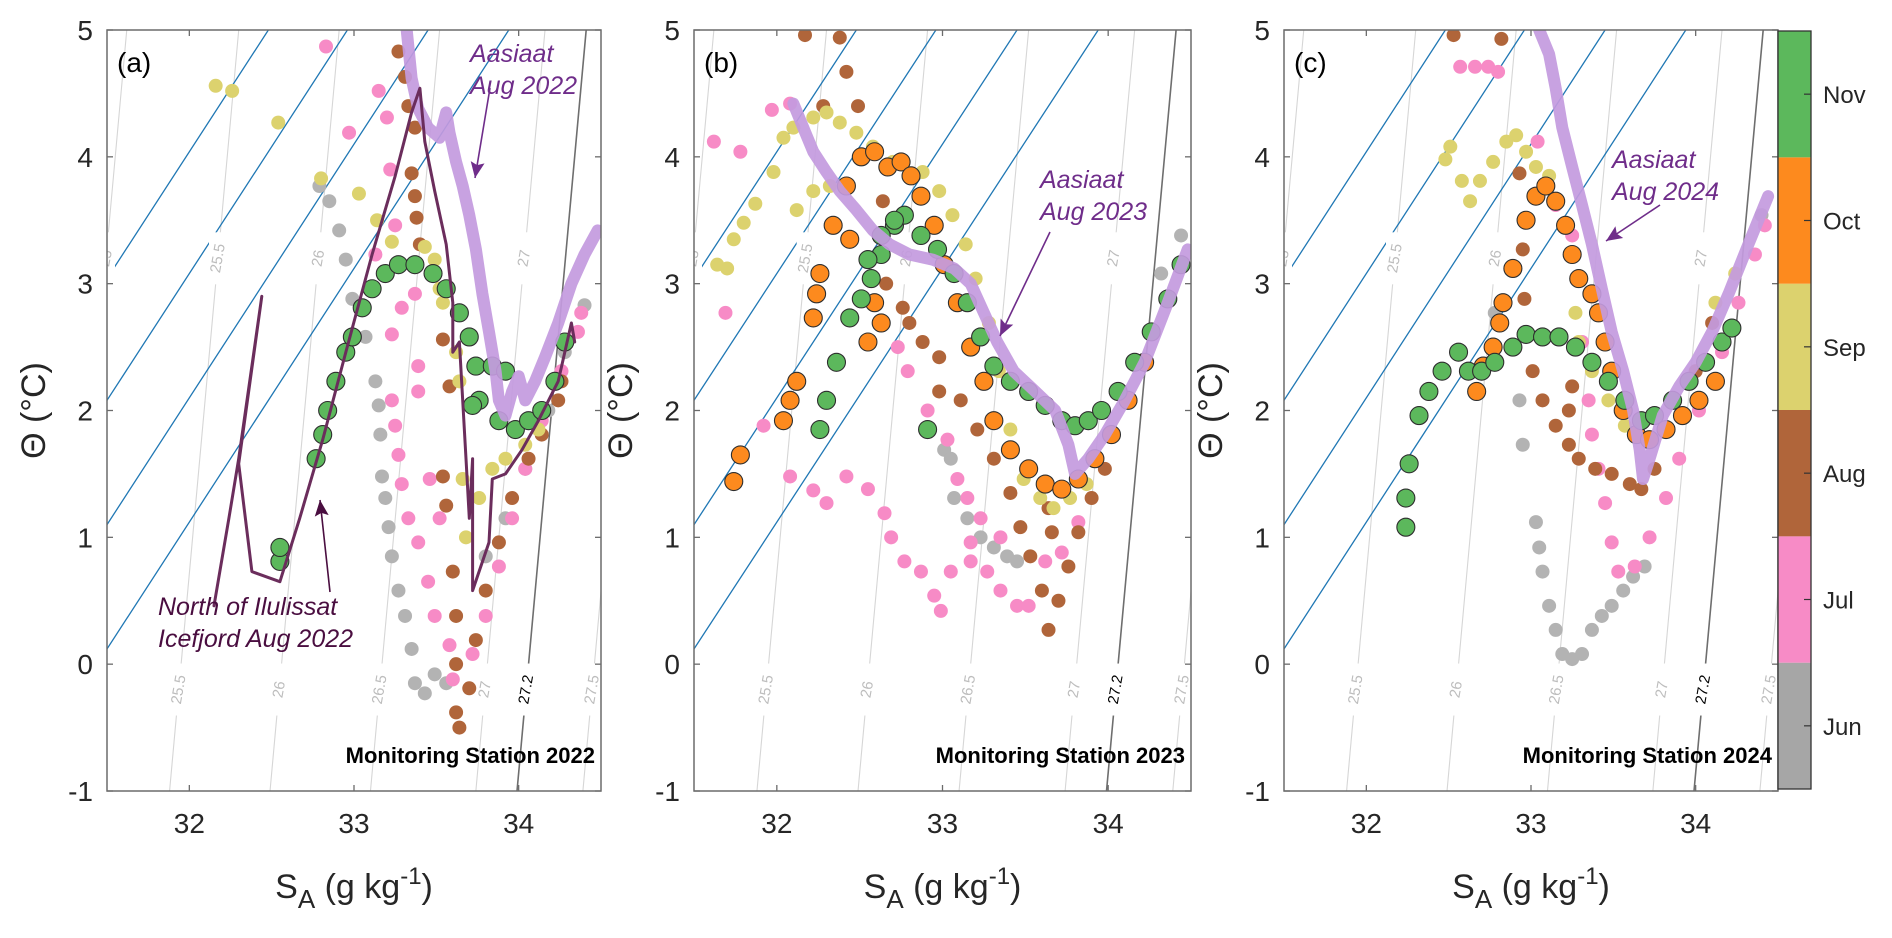 This screenshot has width=1892, height=938. What do you see at coordinates (1456, 689) in the screenshot?
I see `isopycnal-label: 26` at bounding box center [1456, 689].